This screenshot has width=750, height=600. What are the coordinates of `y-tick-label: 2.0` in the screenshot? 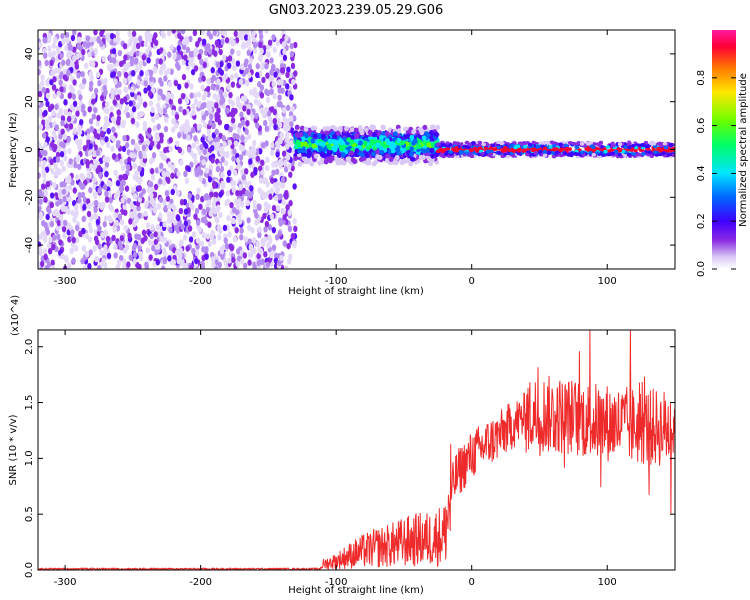 It's located at (29, 347).